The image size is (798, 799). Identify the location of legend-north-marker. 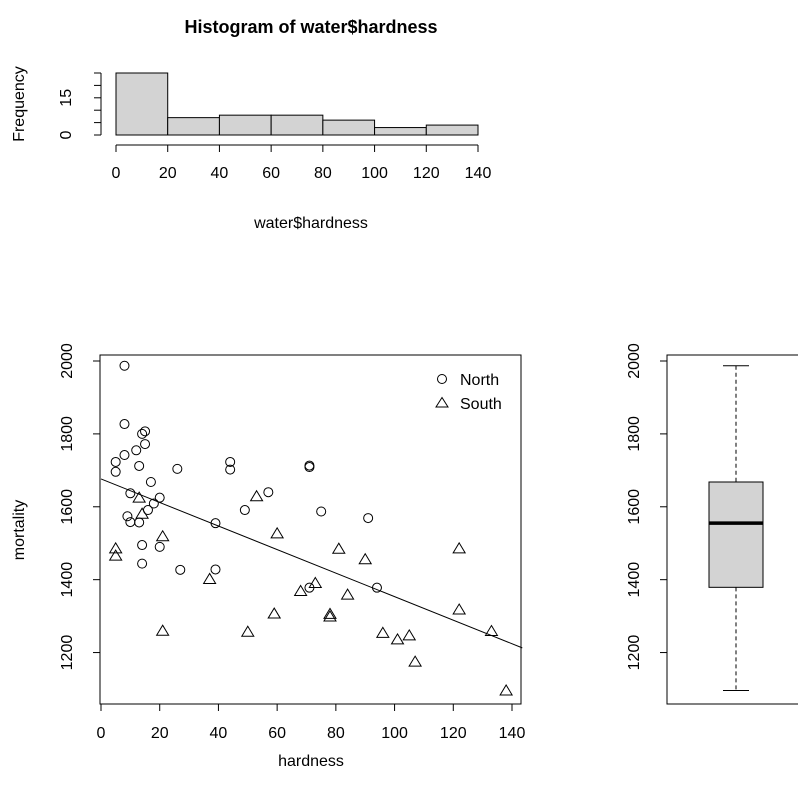
(442, 379).